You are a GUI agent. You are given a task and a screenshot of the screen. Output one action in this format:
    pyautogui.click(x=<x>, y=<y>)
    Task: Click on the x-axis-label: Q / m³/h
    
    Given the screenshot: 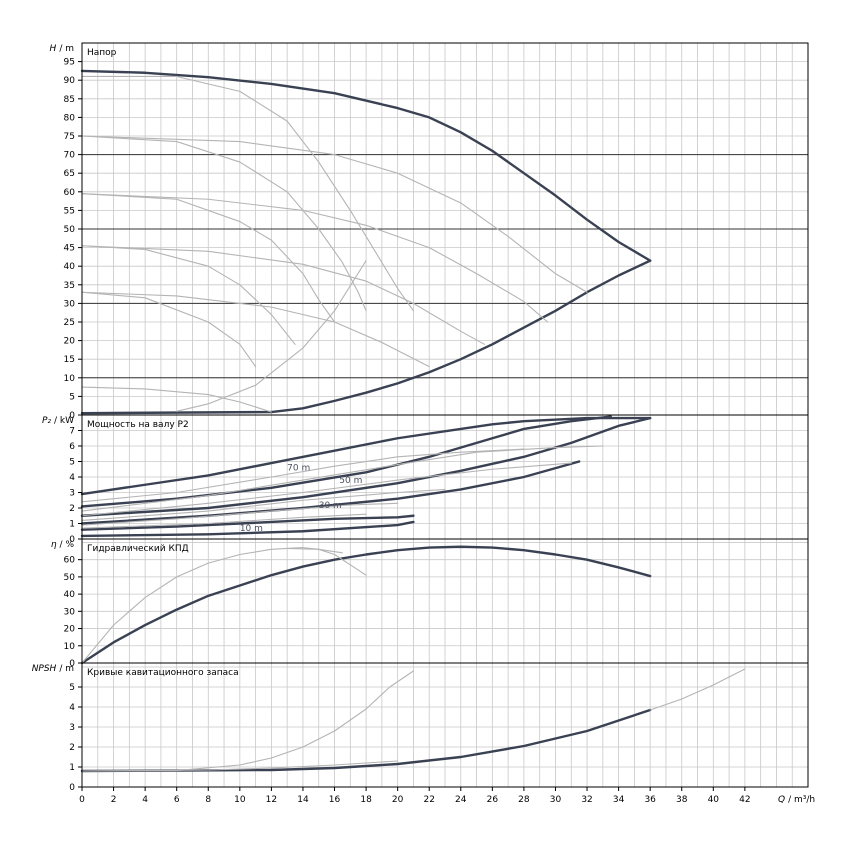 What is the action you would take?
    pyautogui.click(x=796, y=800)
    